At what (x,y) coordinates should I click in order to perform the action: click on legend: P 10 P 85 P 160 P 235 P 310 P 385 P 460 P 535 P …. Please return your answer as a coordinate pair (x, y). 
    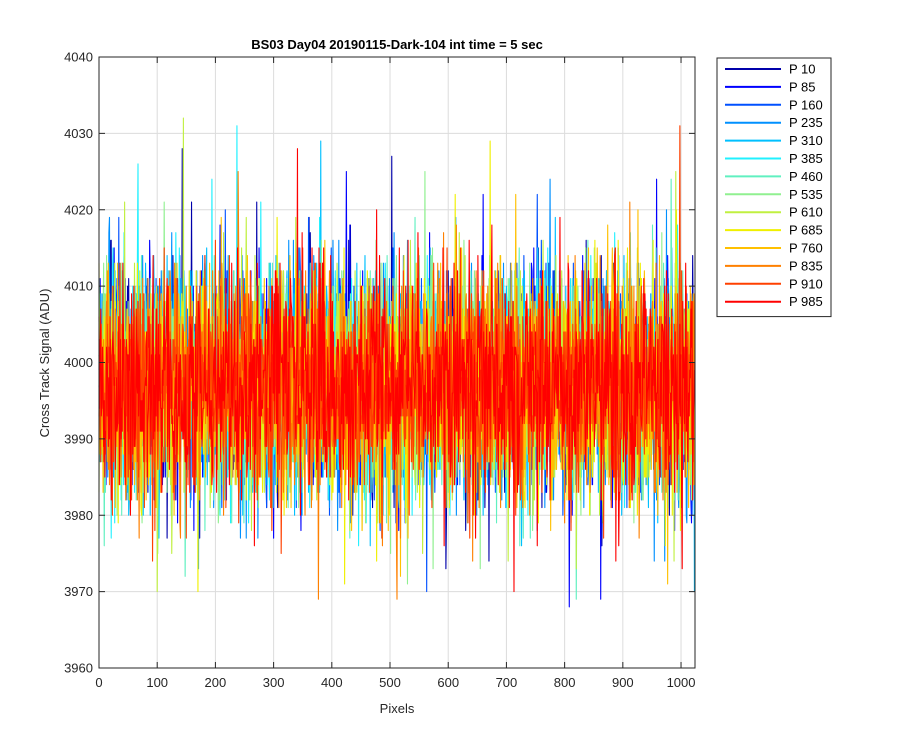
    Looking at the image, I should click on (774, 187).